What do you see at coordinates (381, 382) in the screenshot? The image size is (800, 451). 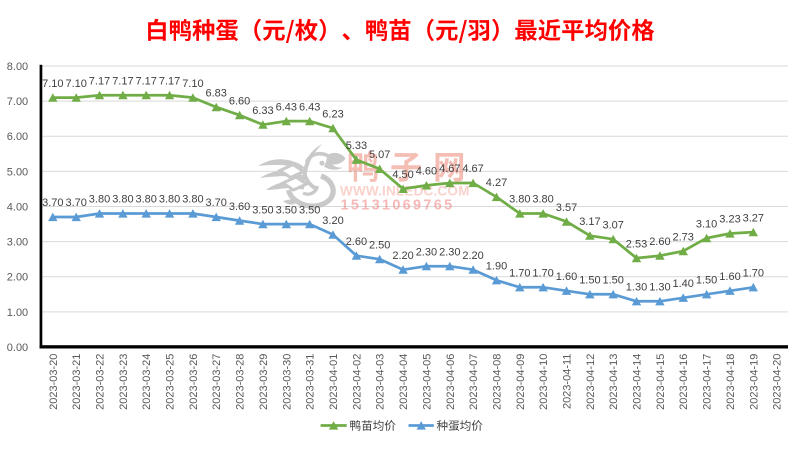 I see `svg-text: 2023-04-03` at bounding box center [381, 382].